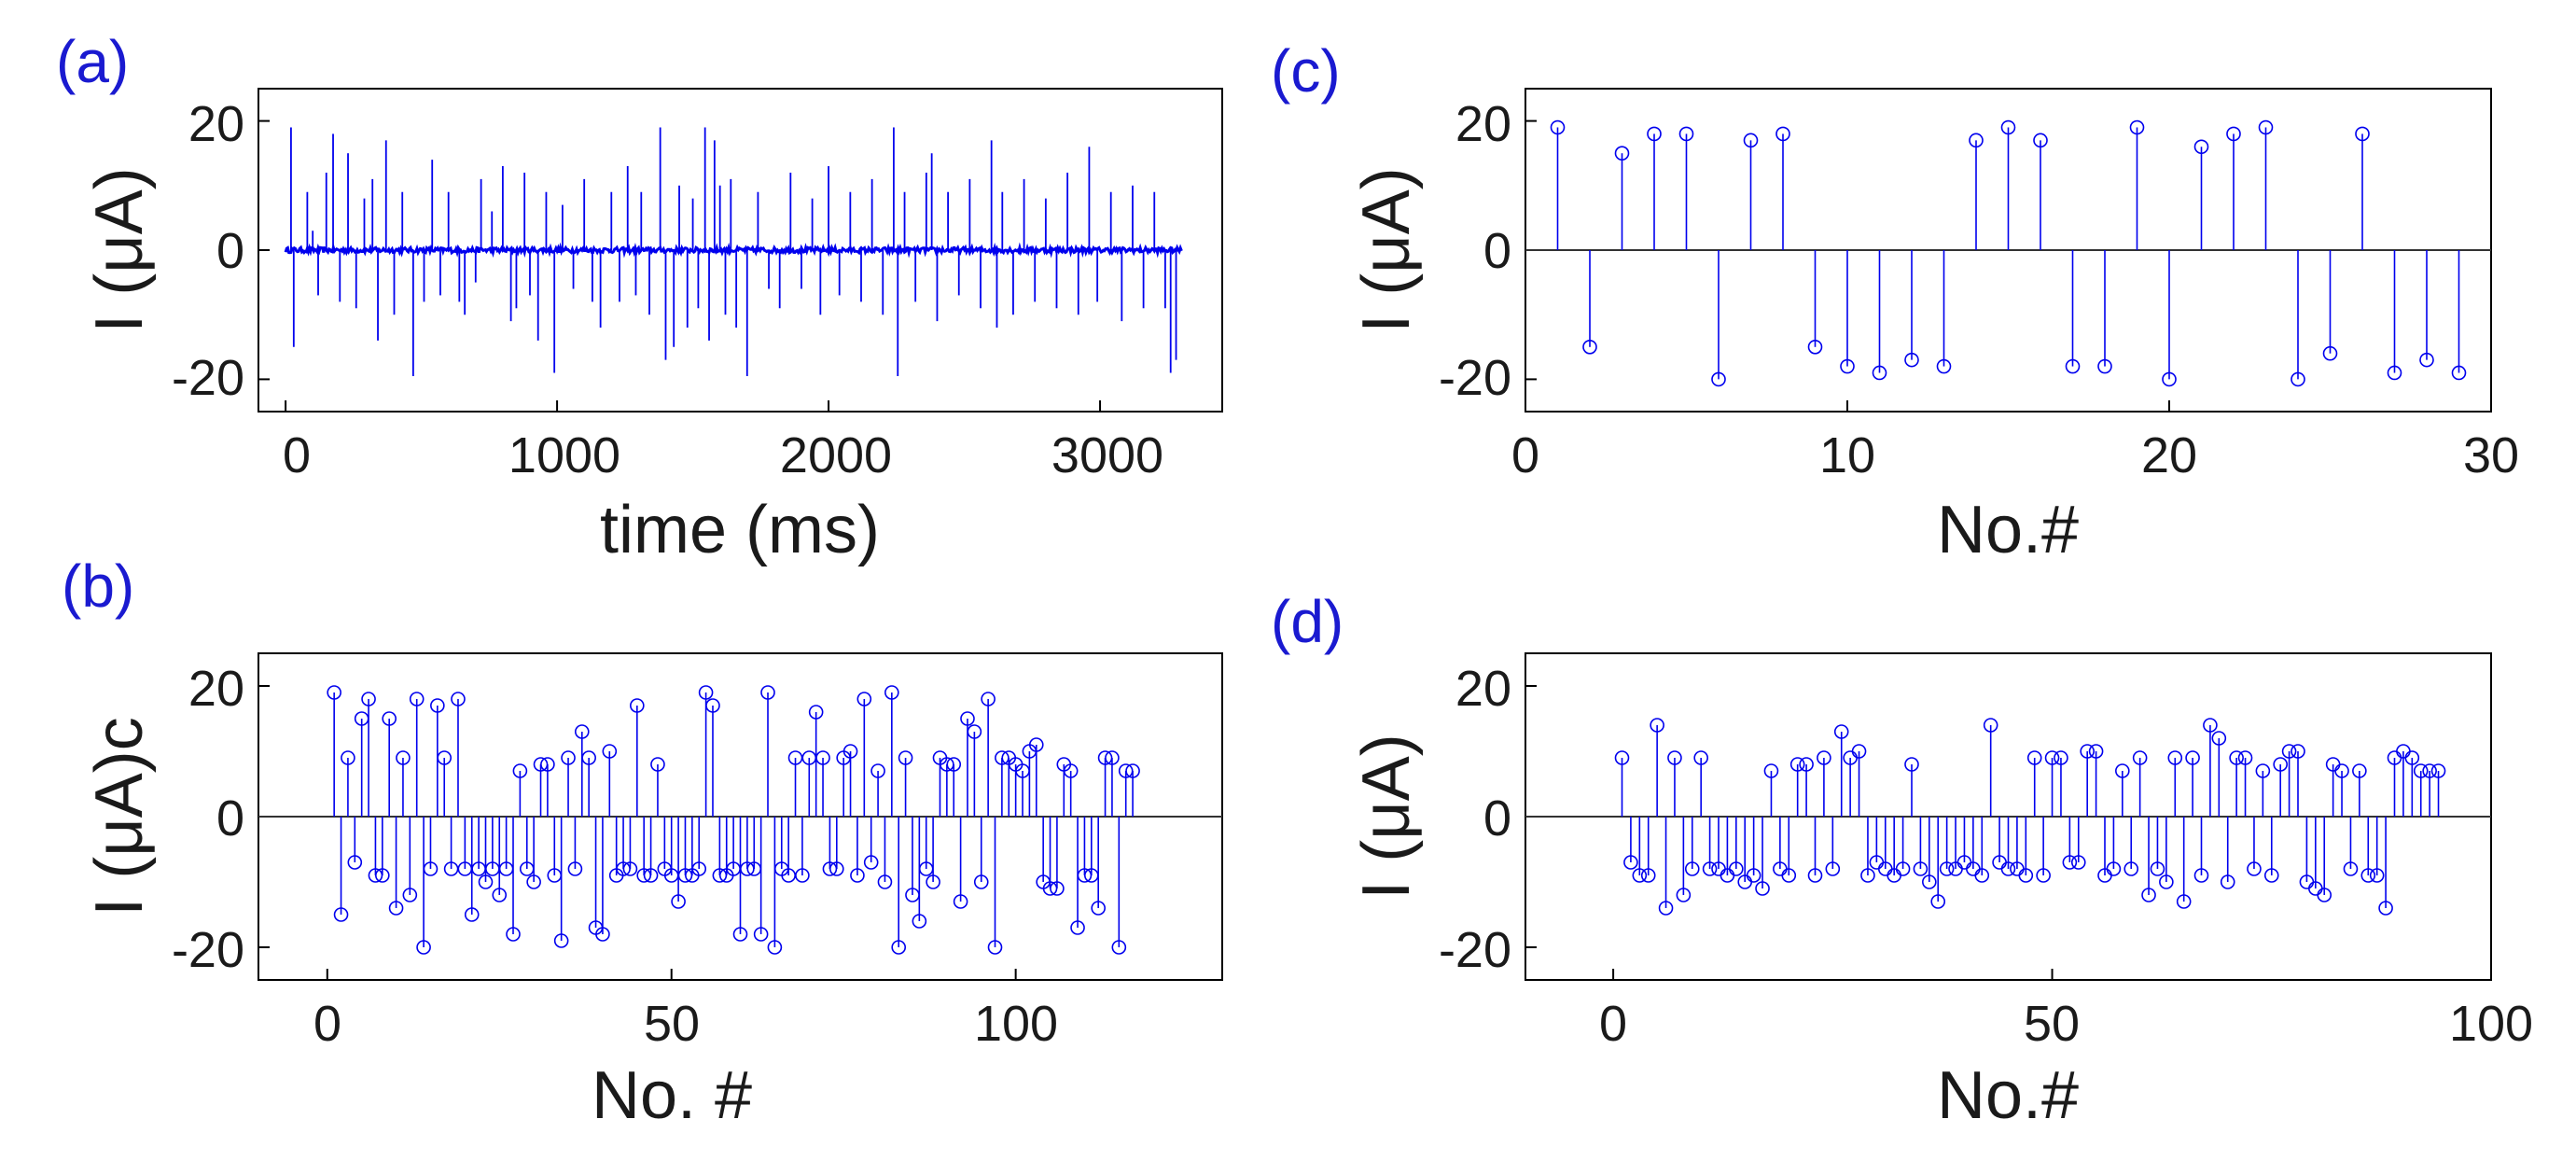 The width and height of the screenshot is (2576, 1175). I want to click on x-tick-label: 20, so click(2169, 455).